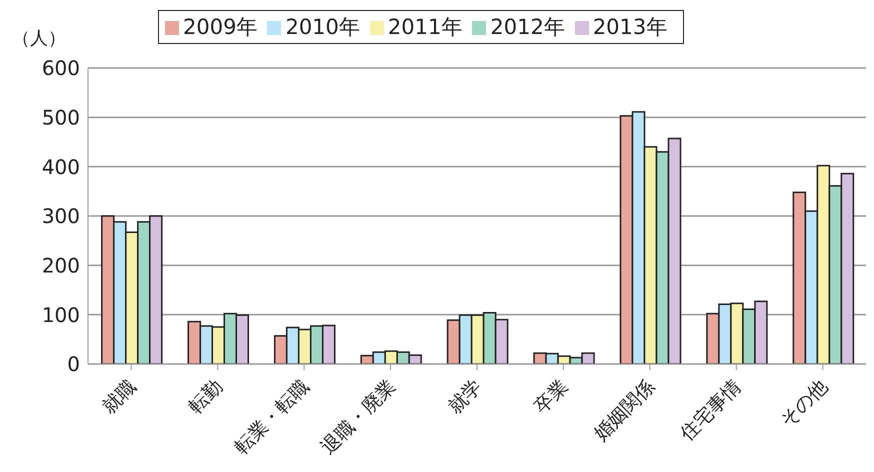  What do you see at coordinates (358, 417) in the screenshot?
I see `x-tick-label: 退職・廃業` at bounding box center [358, 417].